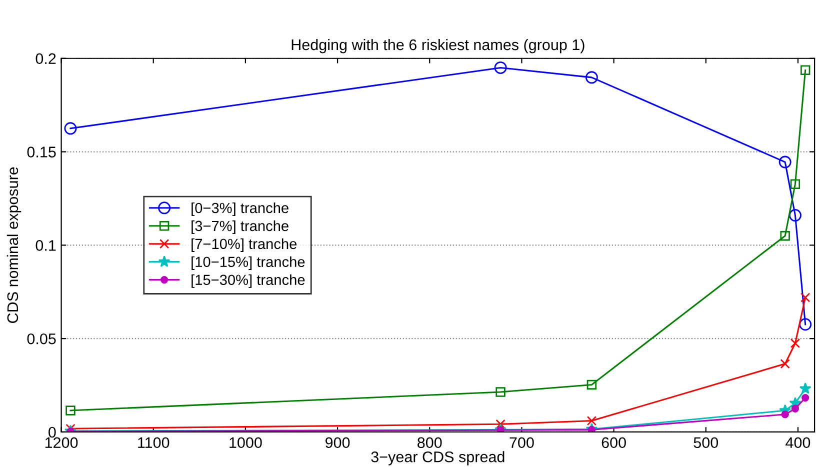  Describe the element at coordinates (706, 442) in the screenshot. I see `x-tick-label: 500` at that location.